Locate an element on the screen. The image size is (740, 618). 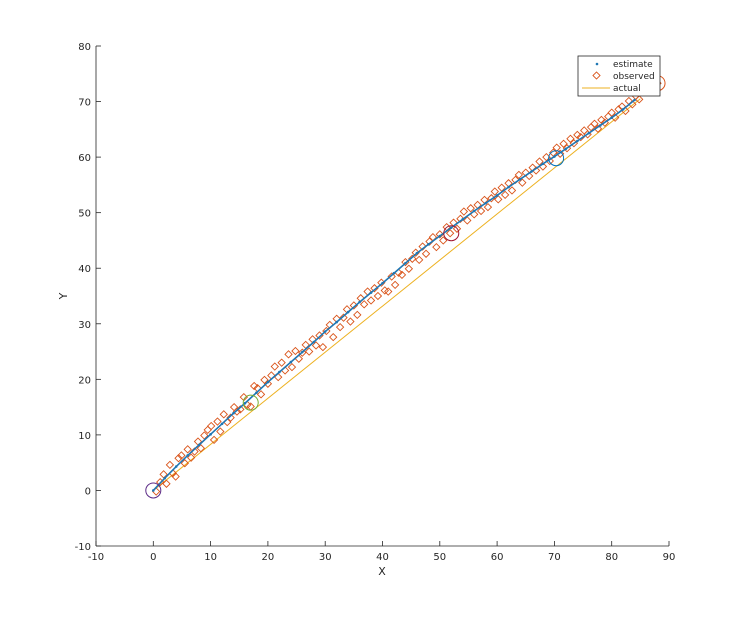
x-tick-label: -10 is located at coordinates (96, 557).